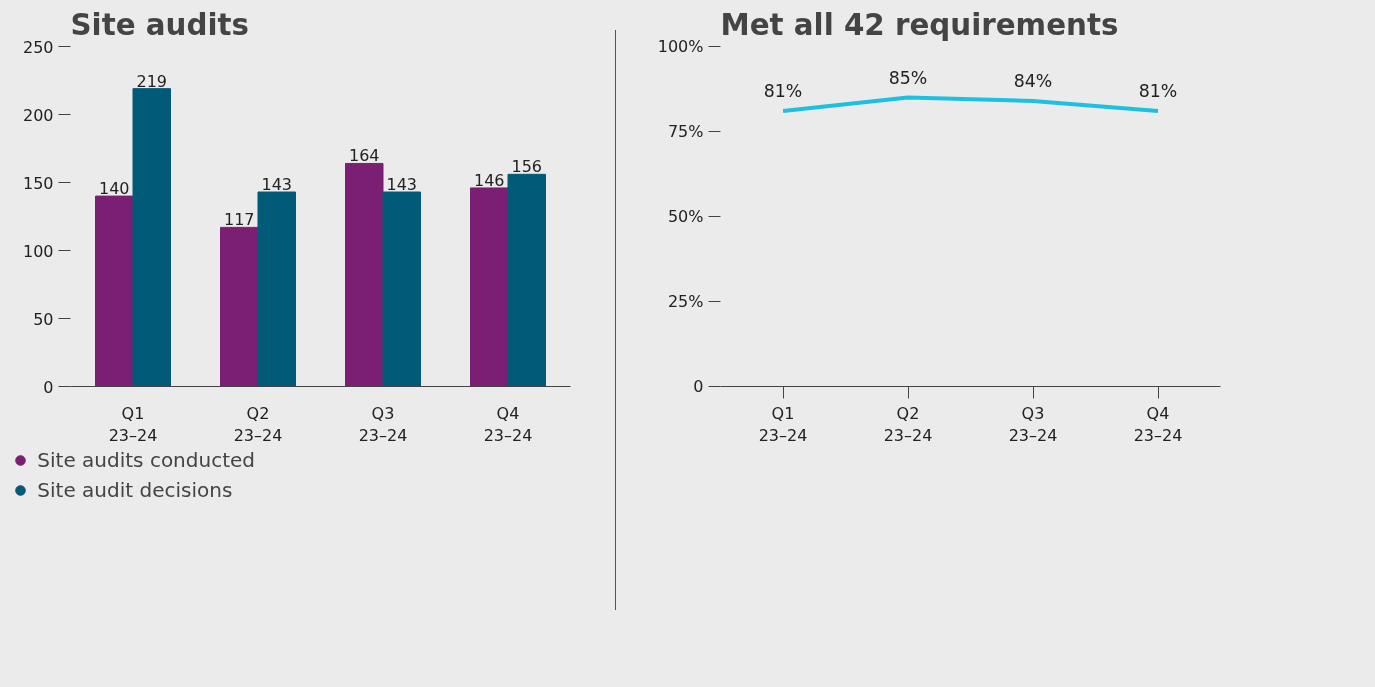  What do you see at coordinates (685, 301) in the screenshot?
I see `y-tick-label: 25%` at bounding box center [685, 301].